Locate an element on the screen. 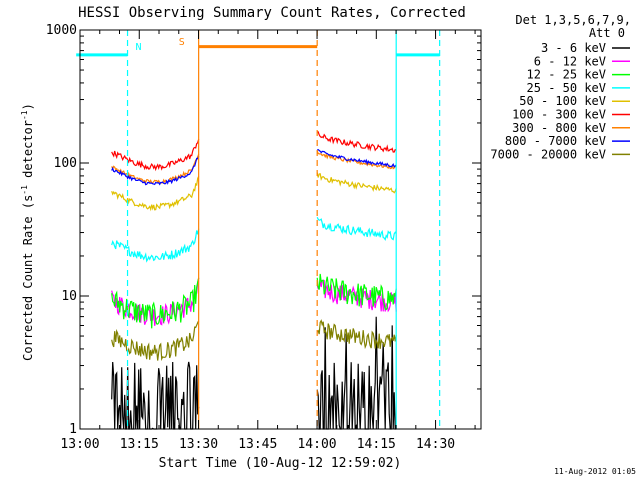 This screenshot has width=640, height=480. y-axis-label-main: Corrected Count Rate (s is located at coordinates (28, 278).